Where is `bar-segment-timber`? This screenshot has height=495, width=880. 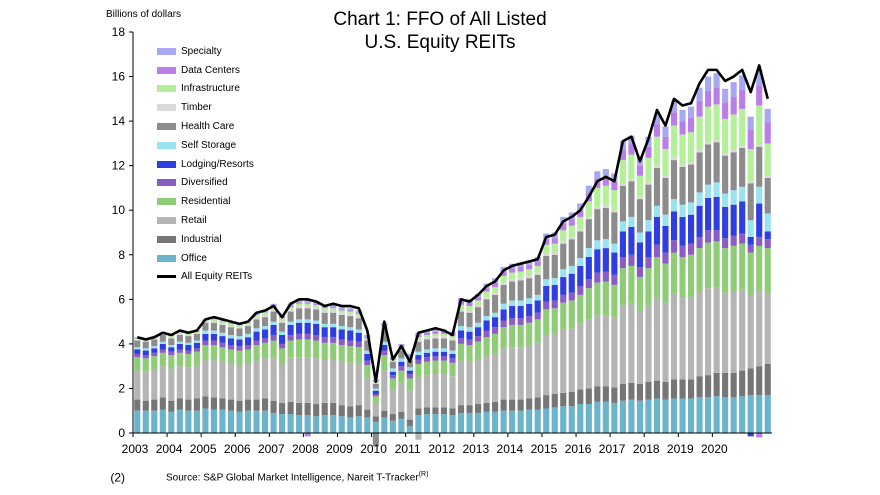 bar-segment-timber is located at coordinates (691, 163).